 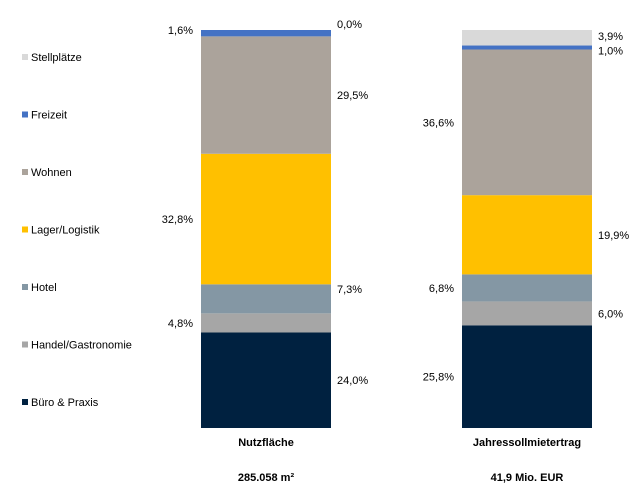 What do you see at coordinates (438, 123) in the screenshot?
I see `data-label-jahressollmietertrag-wohnen: 36,6%` at bounding box center [438, 123].